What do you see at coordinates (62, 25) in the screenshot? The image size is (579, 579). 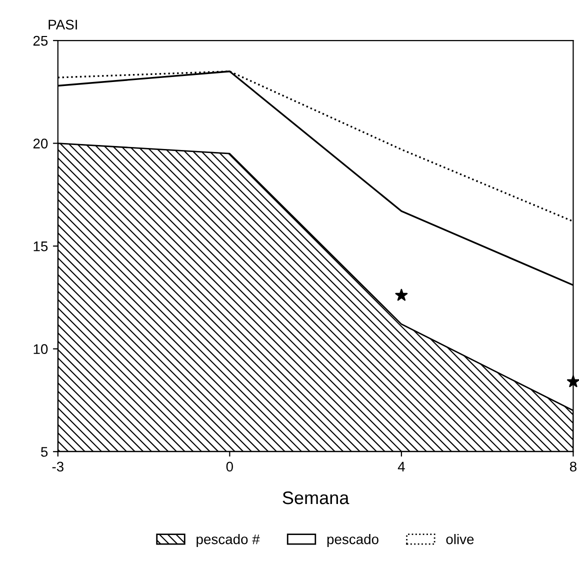 I see `y-axis-title: PASI` at bounding box center [62, 25].